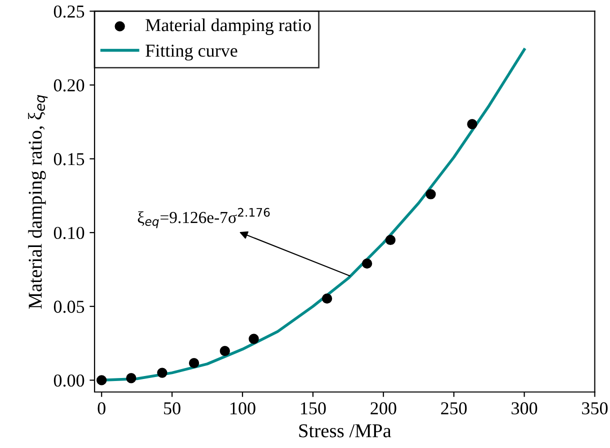 The width and height of the screenshot is (610, 448). What do you see at coordinates (454, 408) in the screenshot?
I see `x-tick-label: 250` at bounding box center [454, 408].